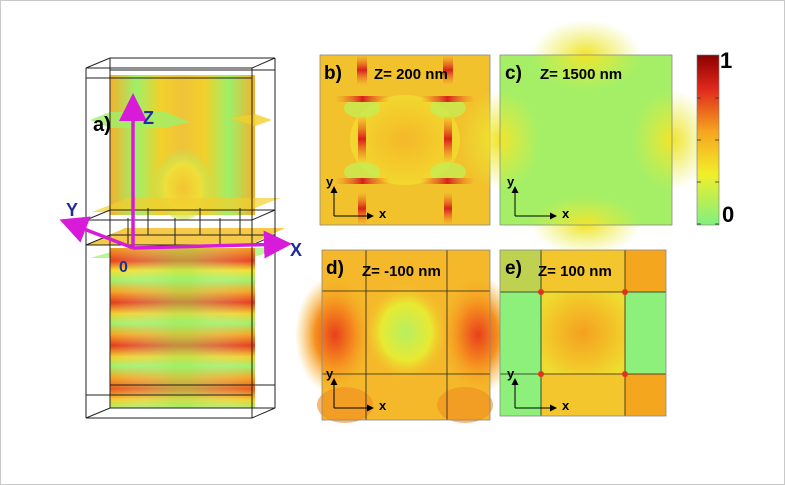  I want to click on axis-label-z: Z, so click(148, 118).